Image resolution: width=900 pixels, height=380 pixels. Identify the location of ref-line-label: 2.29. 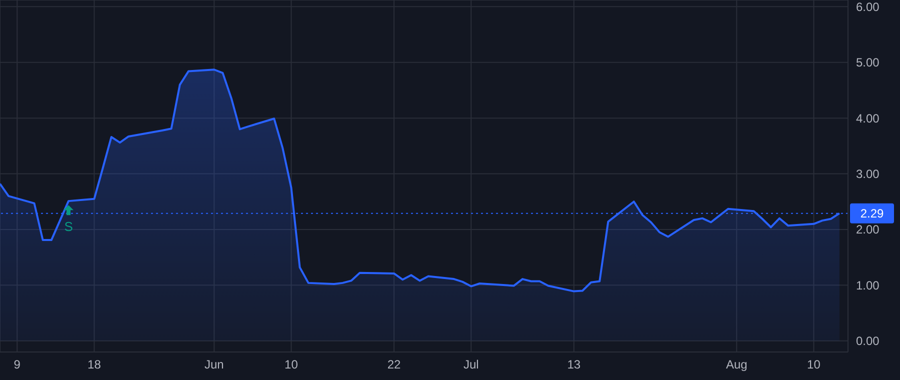
(872, 213).